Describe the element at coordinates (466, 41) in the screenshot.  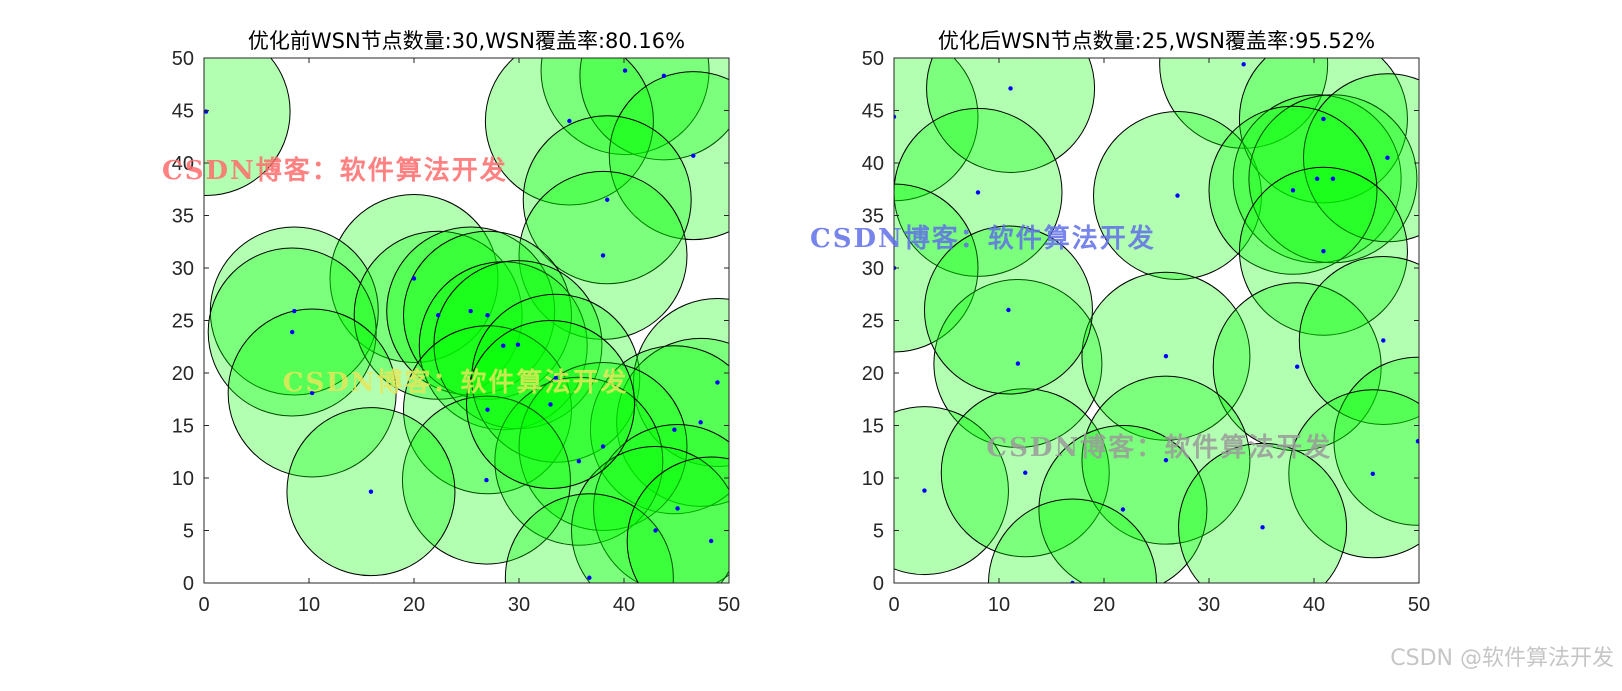
I see `chart-title: 优化前WSN节点数量:30,WSN覆盖率:80.16%` at that location.